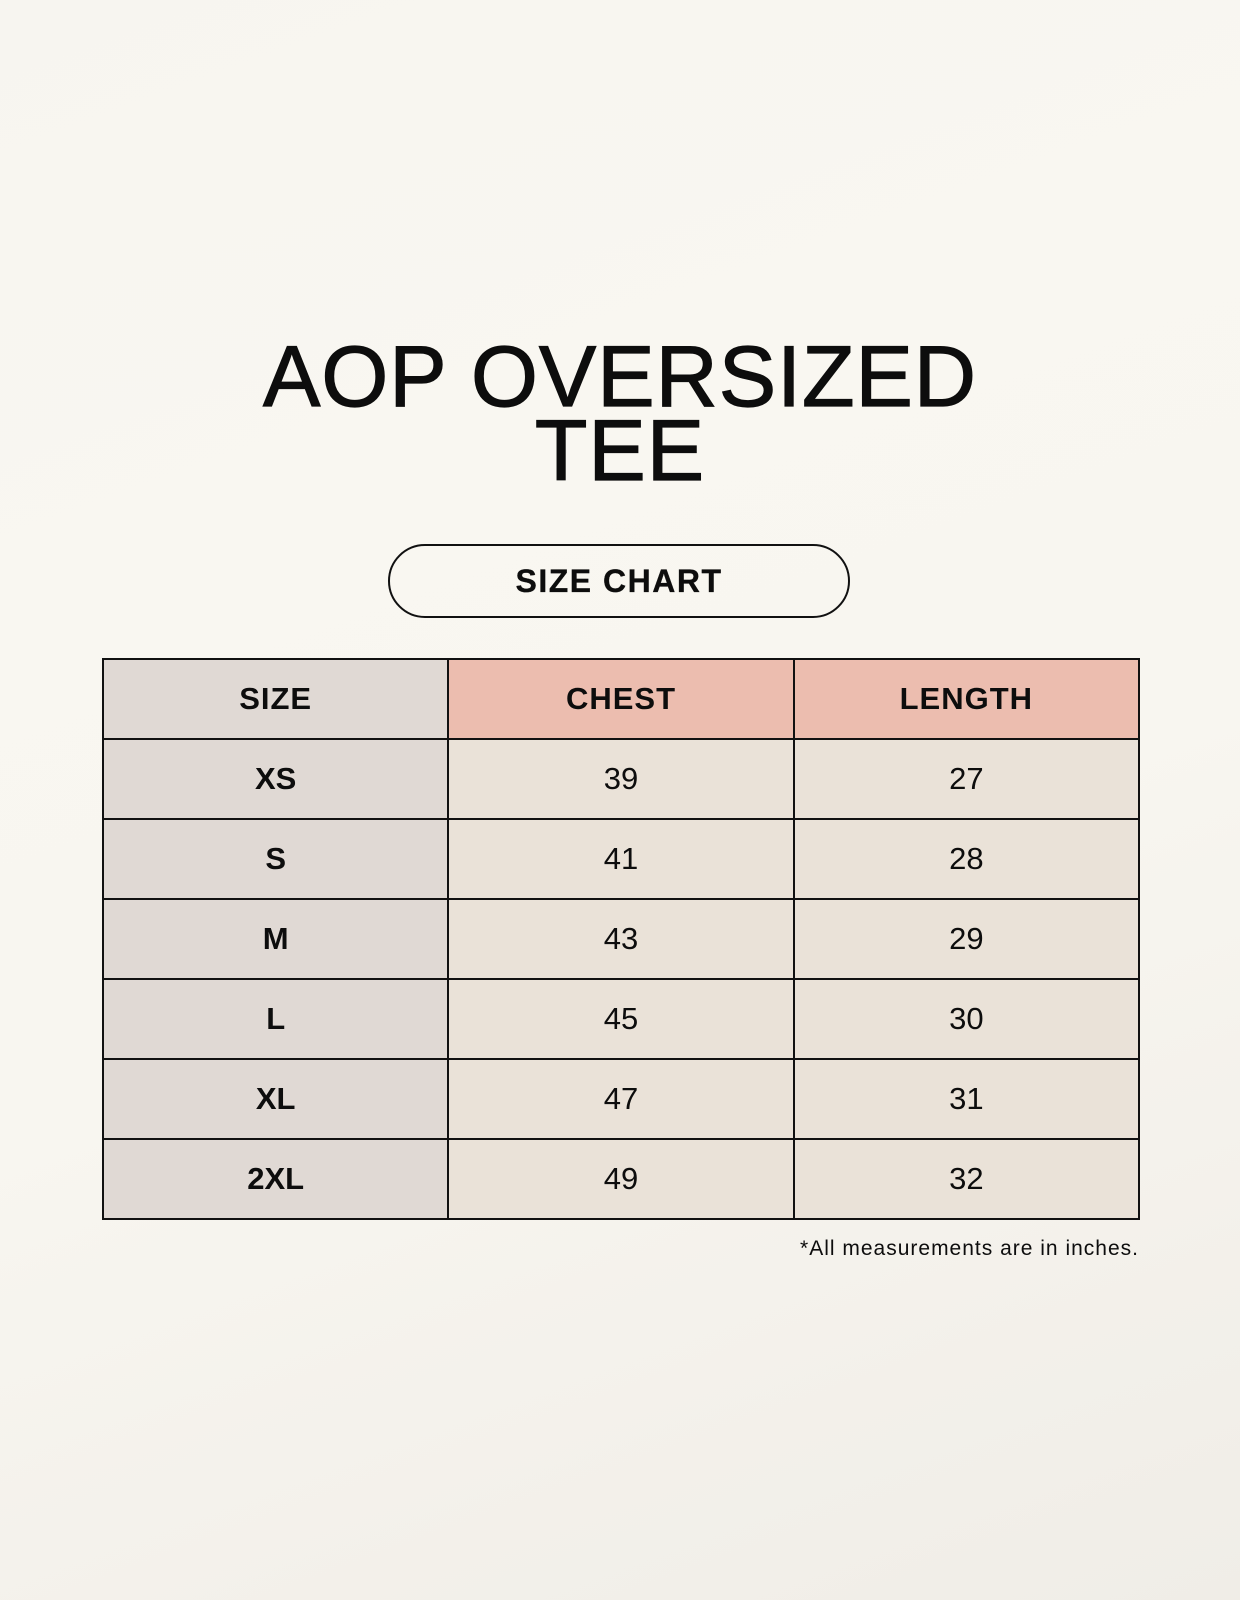 This screenshot has height=1600, width=1240. Describe the element at coordinates (275, 859) in the screenshot. I see `cell-size: S` at that location.